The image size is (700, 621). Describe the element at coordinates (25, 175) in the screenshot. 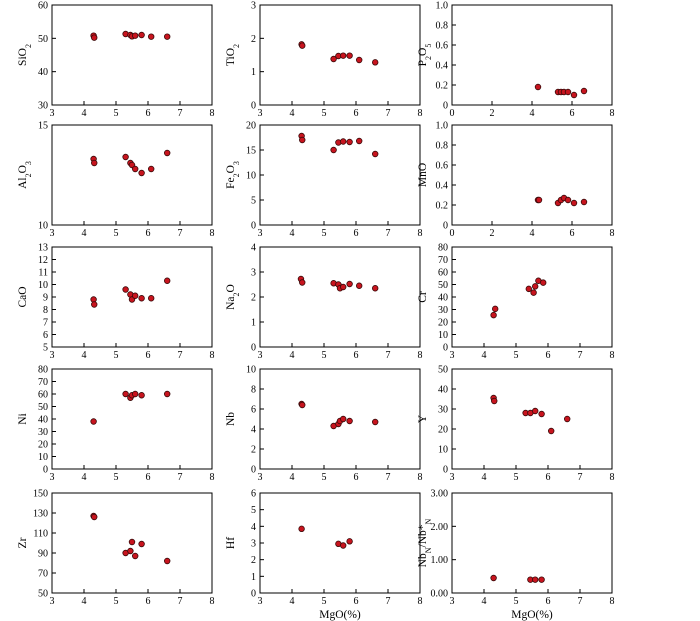

I see `y-axis-label: Al2O3` at that location.